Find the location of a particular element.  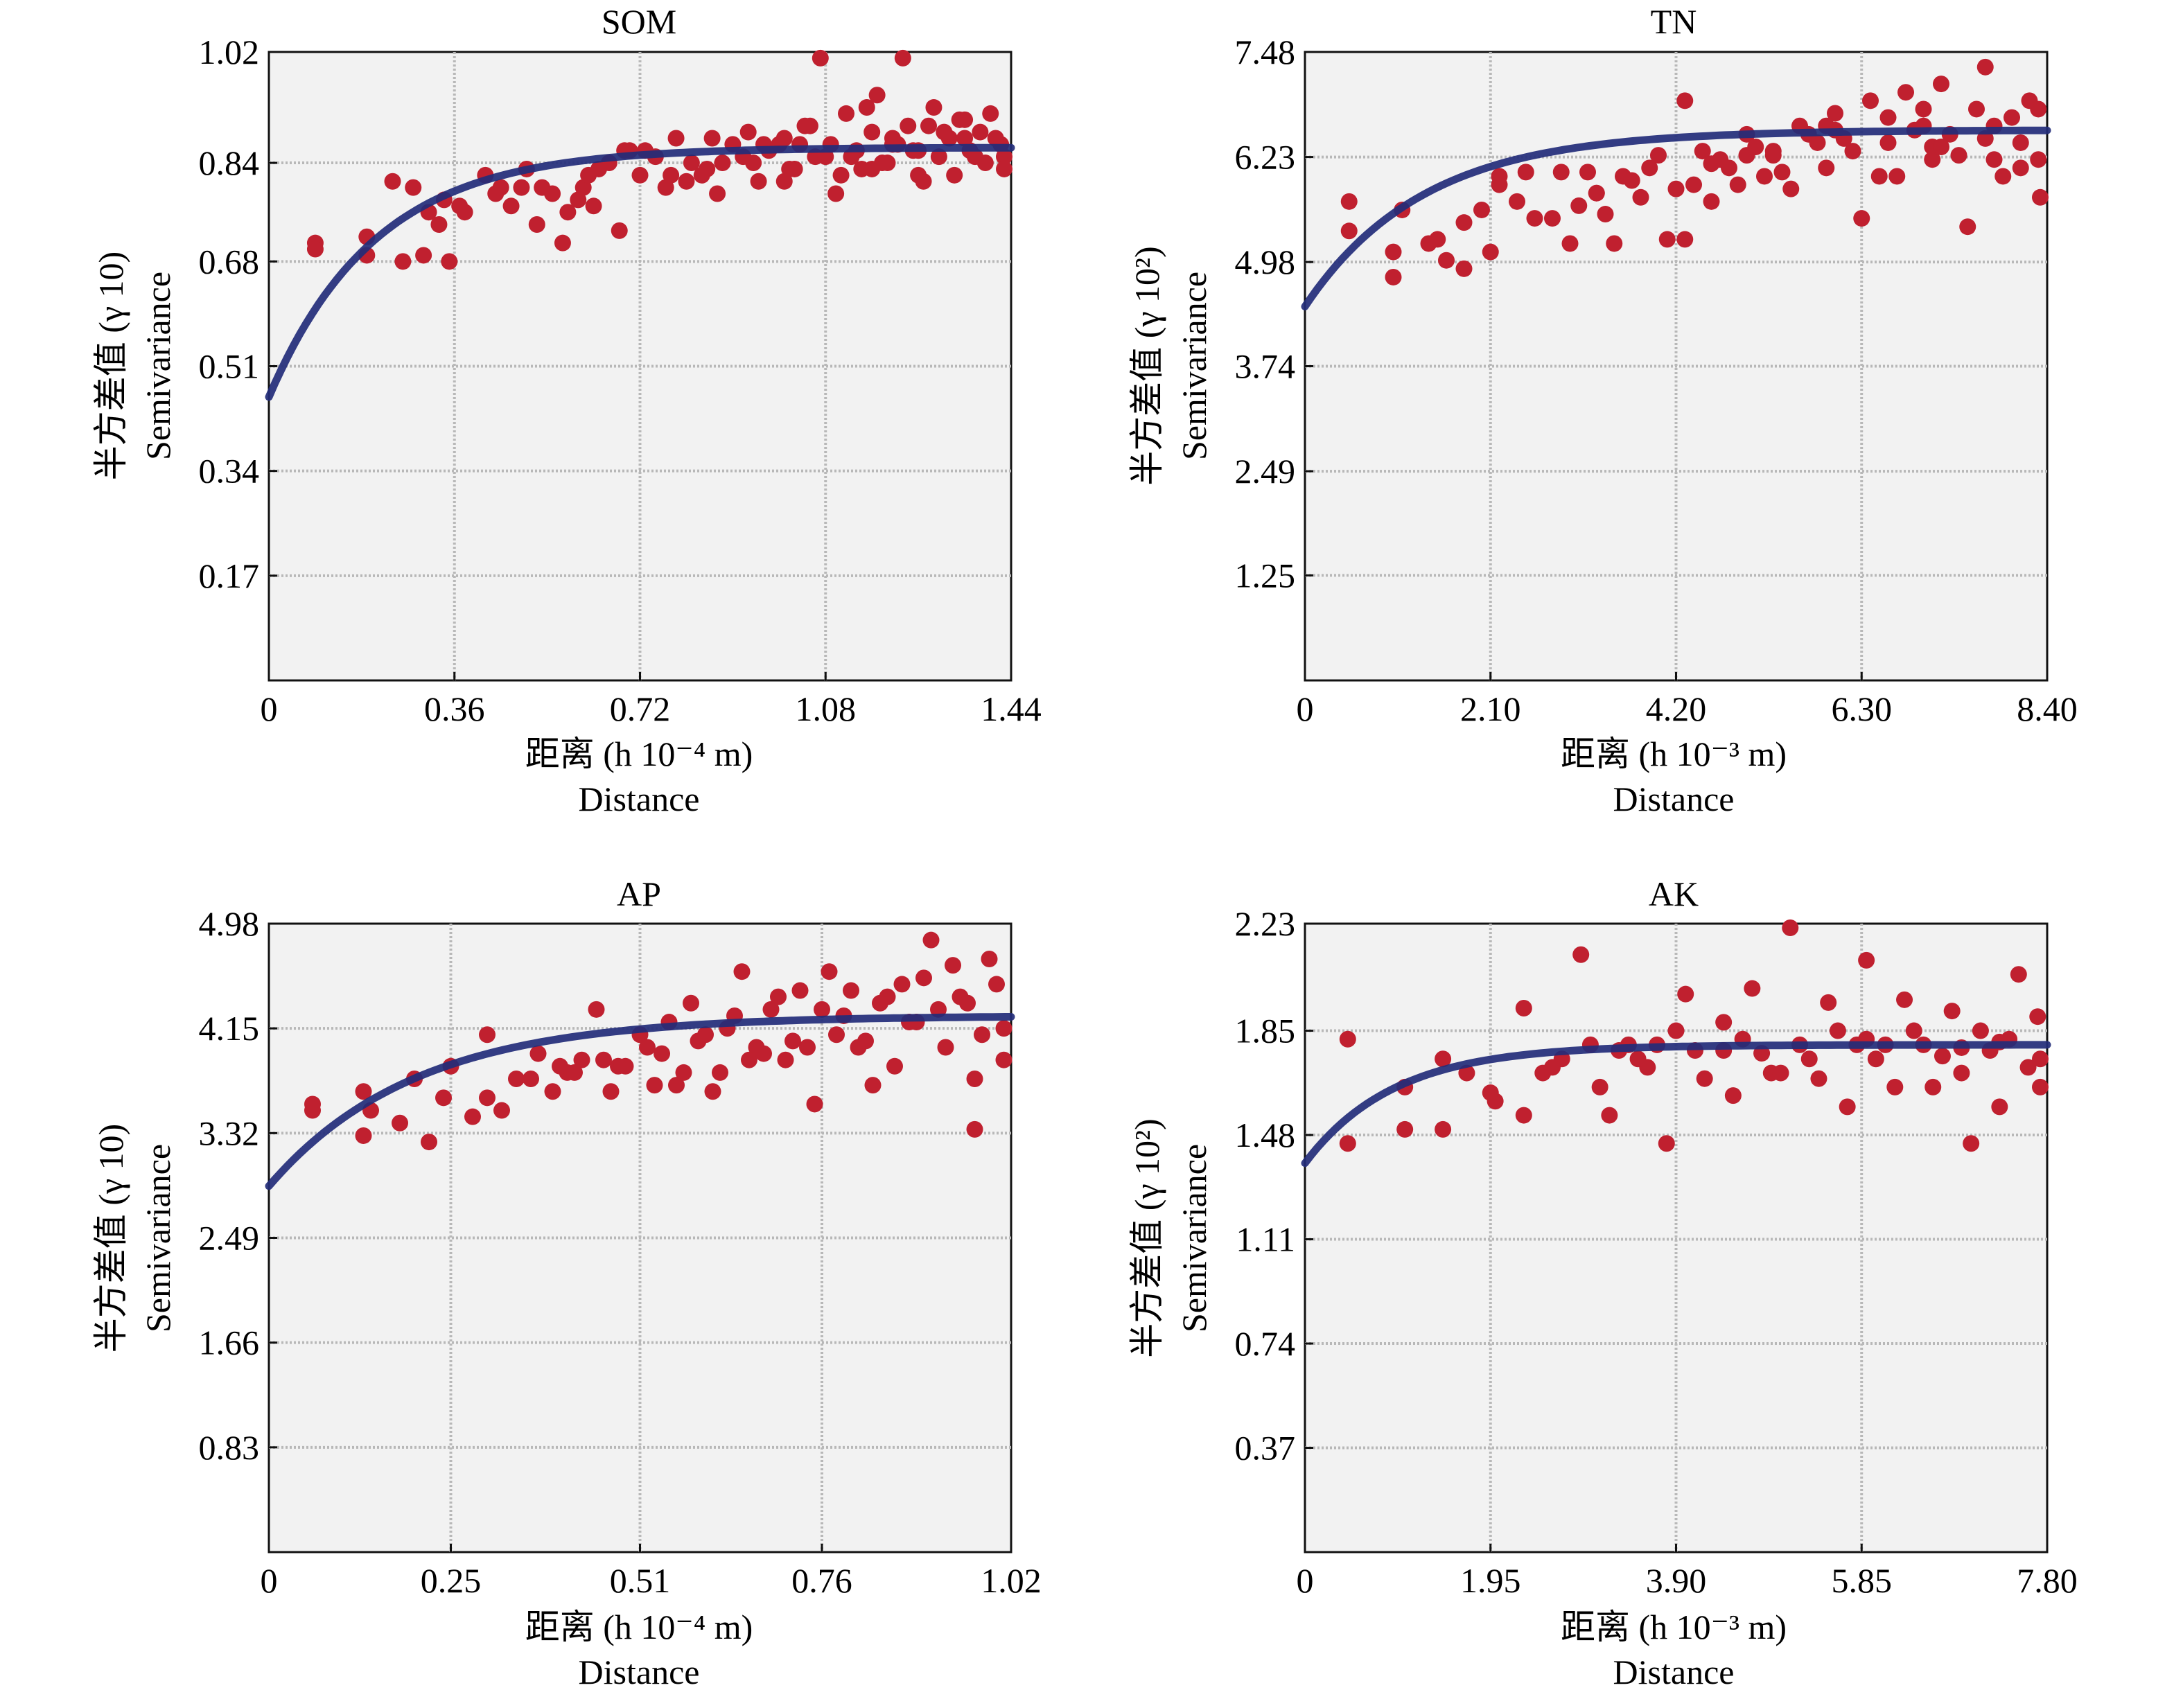

x-tick-label: 0 is located at coordinates (269, 1581).